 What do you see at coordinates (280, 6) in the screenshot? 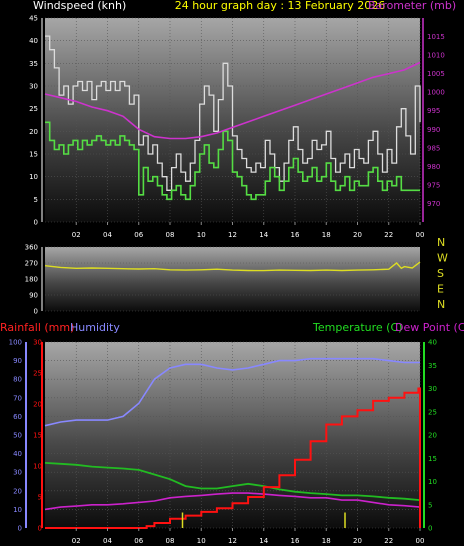
I see `chart-title: 24 hour graph day : 13 February 2026` at bounding box center [280, 6].